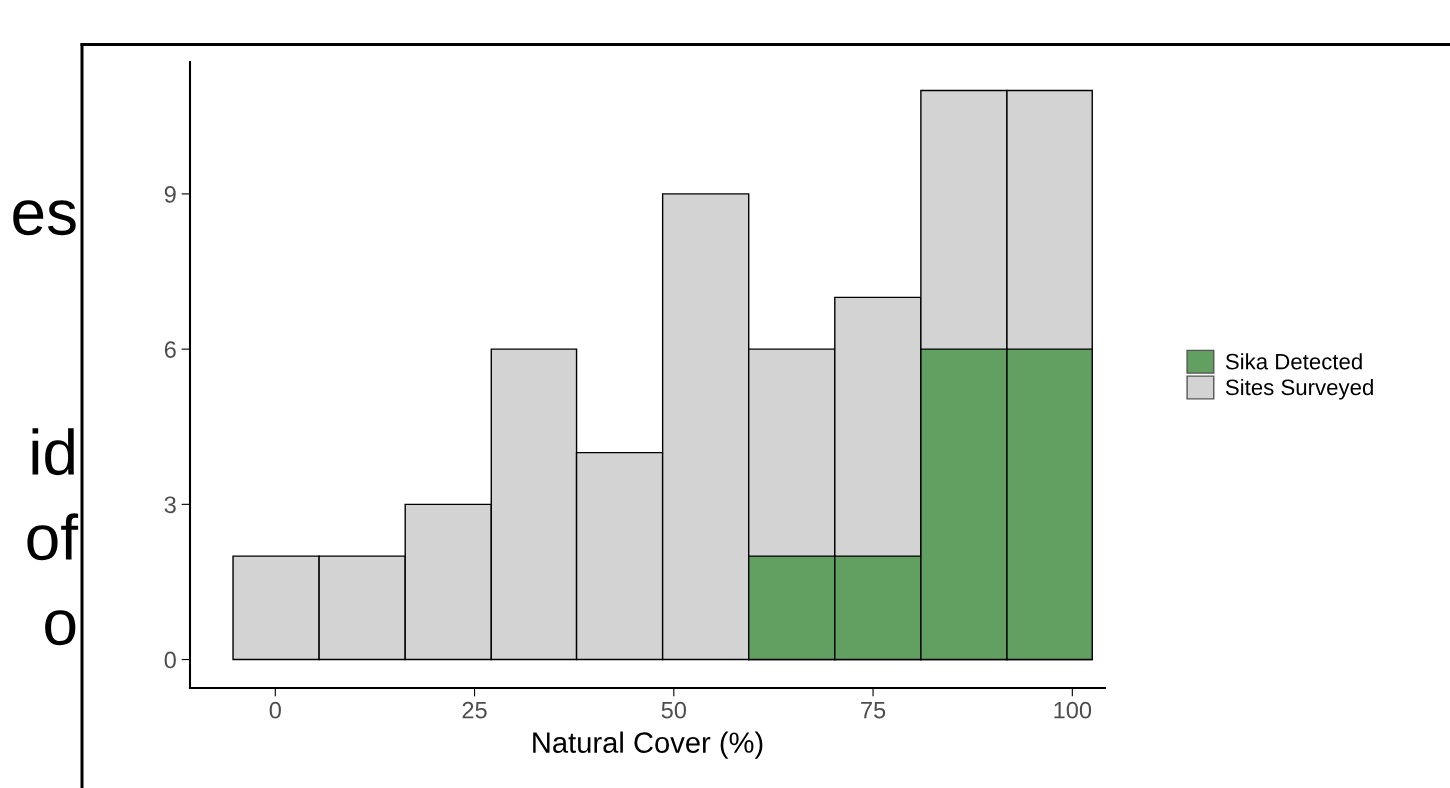 Image resolution: width=1450 pixels, height=788 pixels. Describe the element at coordinates (170, 505) in the screenshot. I see `y-tick-label: 3` at that location.